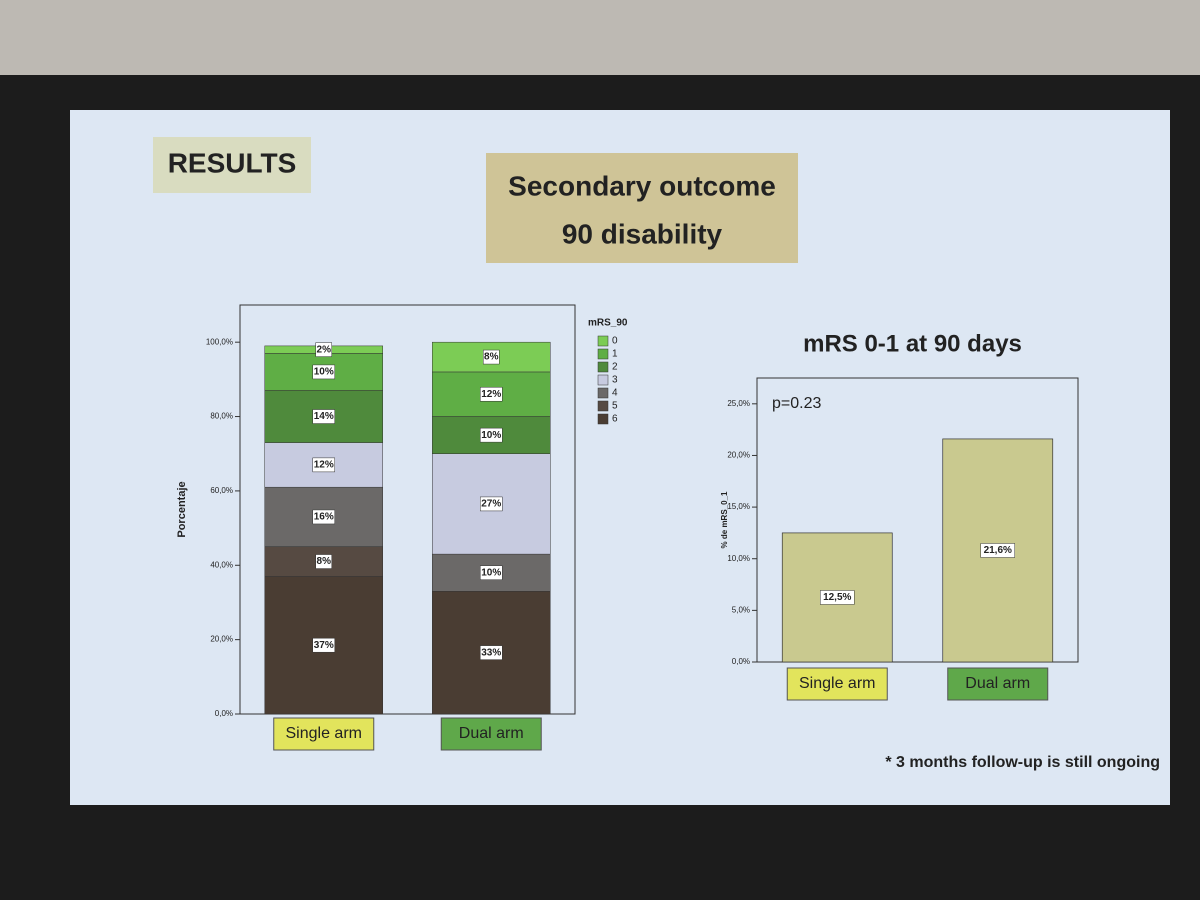 The width and height of the screenshot is (1200, 900). I want to click on footnote: * 3 months follow-up is still ongoing, so click(1022, 762).